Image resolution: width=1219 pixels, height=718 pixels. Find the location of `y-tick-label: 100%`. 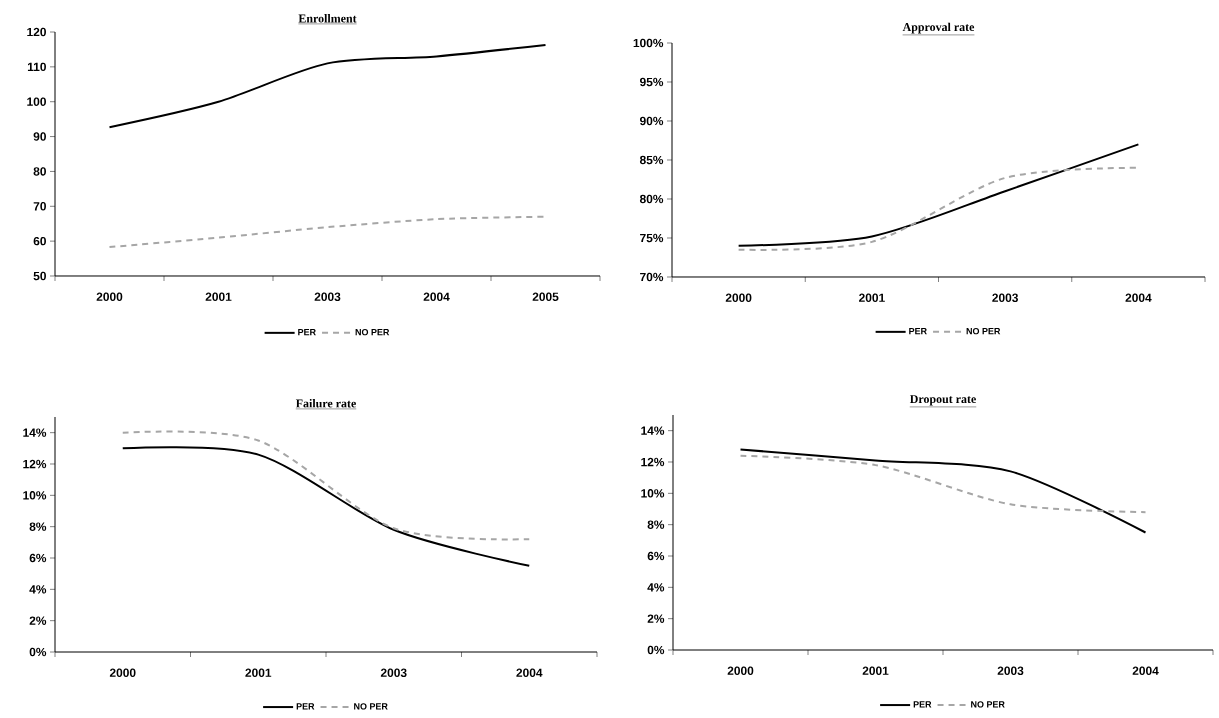

y-tick-label: 100% is located at coordinates (648, 43).